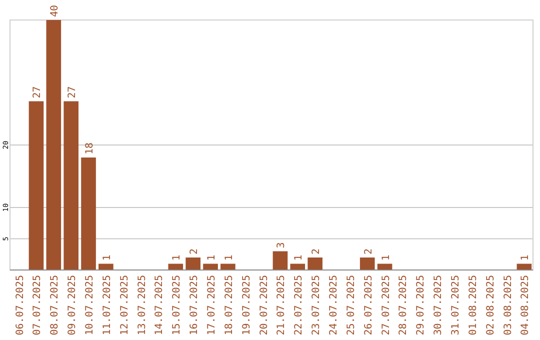 The width and height of the screenshot is (540, 340). Describe the element at coordinates (456, 305) in the screenshot. I see `x-tick-label: 31.07.2025` at that location.